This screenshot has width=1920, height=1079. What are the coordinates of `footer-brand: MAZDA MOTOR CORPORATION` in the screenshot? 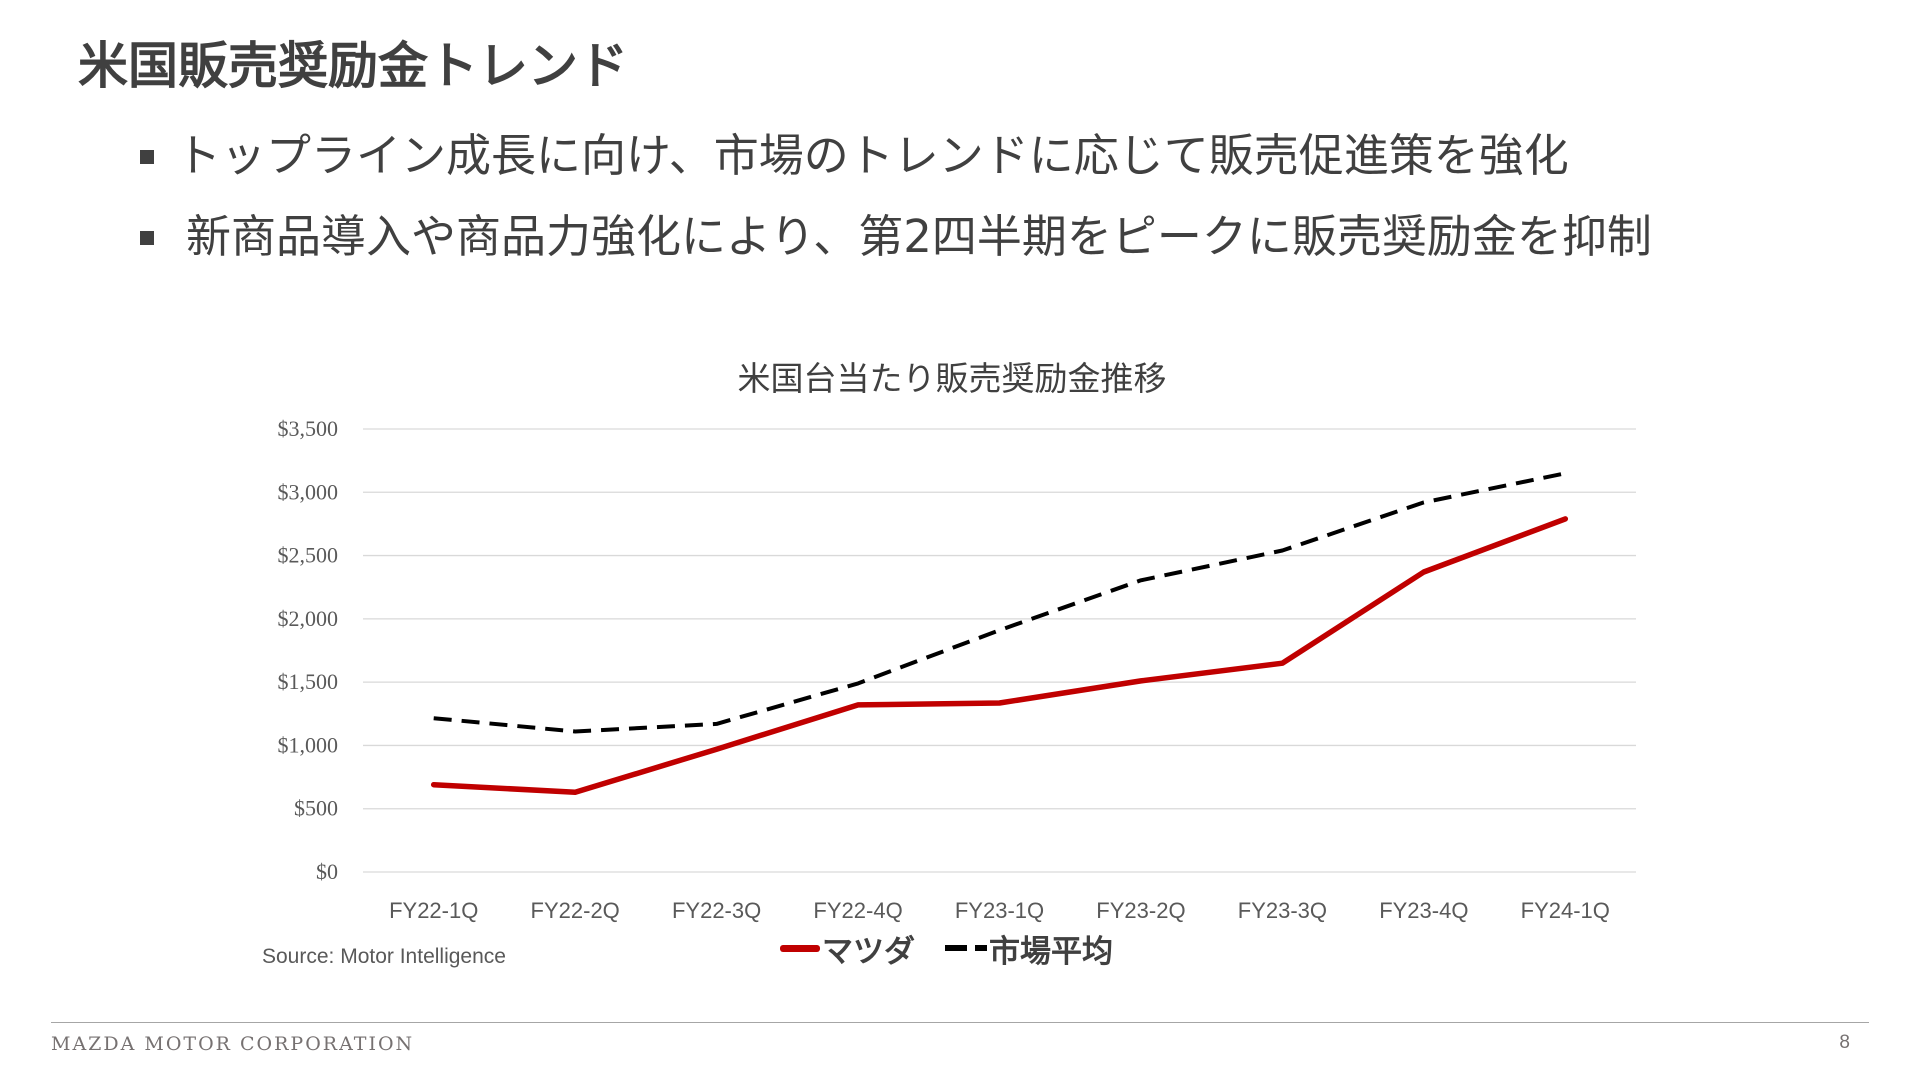 It's located at (233, 1044).